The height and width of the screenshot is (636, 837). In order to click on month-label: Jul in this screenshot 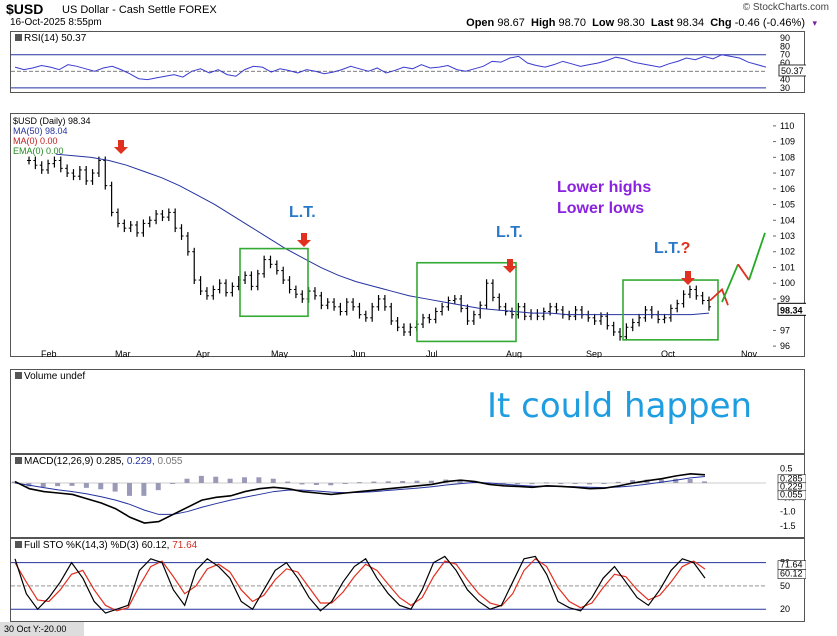, I will do `click(432, 353)`.